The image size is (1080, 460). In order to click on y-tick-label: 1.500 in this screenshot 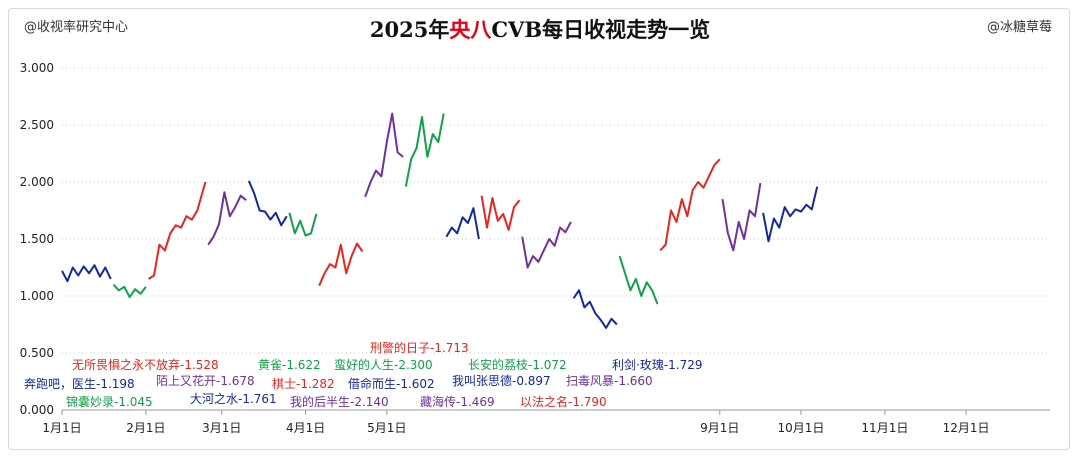, I will do `click(37, 239)`.